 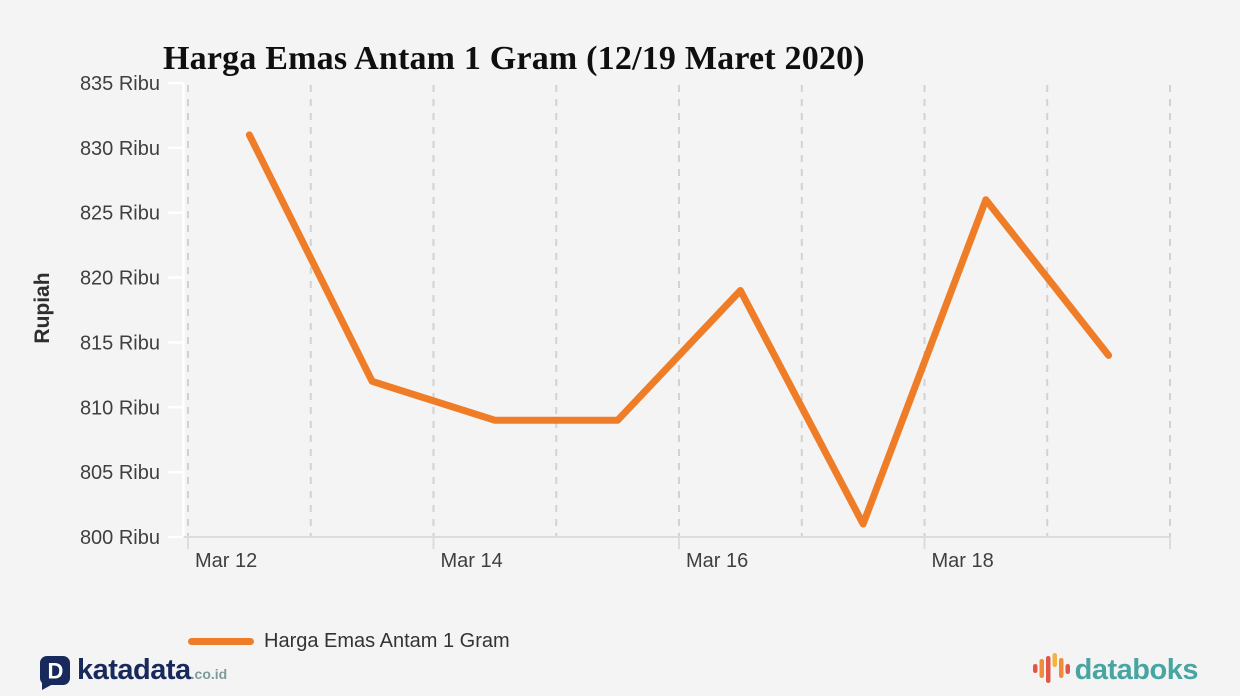 I want to click on y-tick-label: 800 Ribu, so click(x=120, y=538).